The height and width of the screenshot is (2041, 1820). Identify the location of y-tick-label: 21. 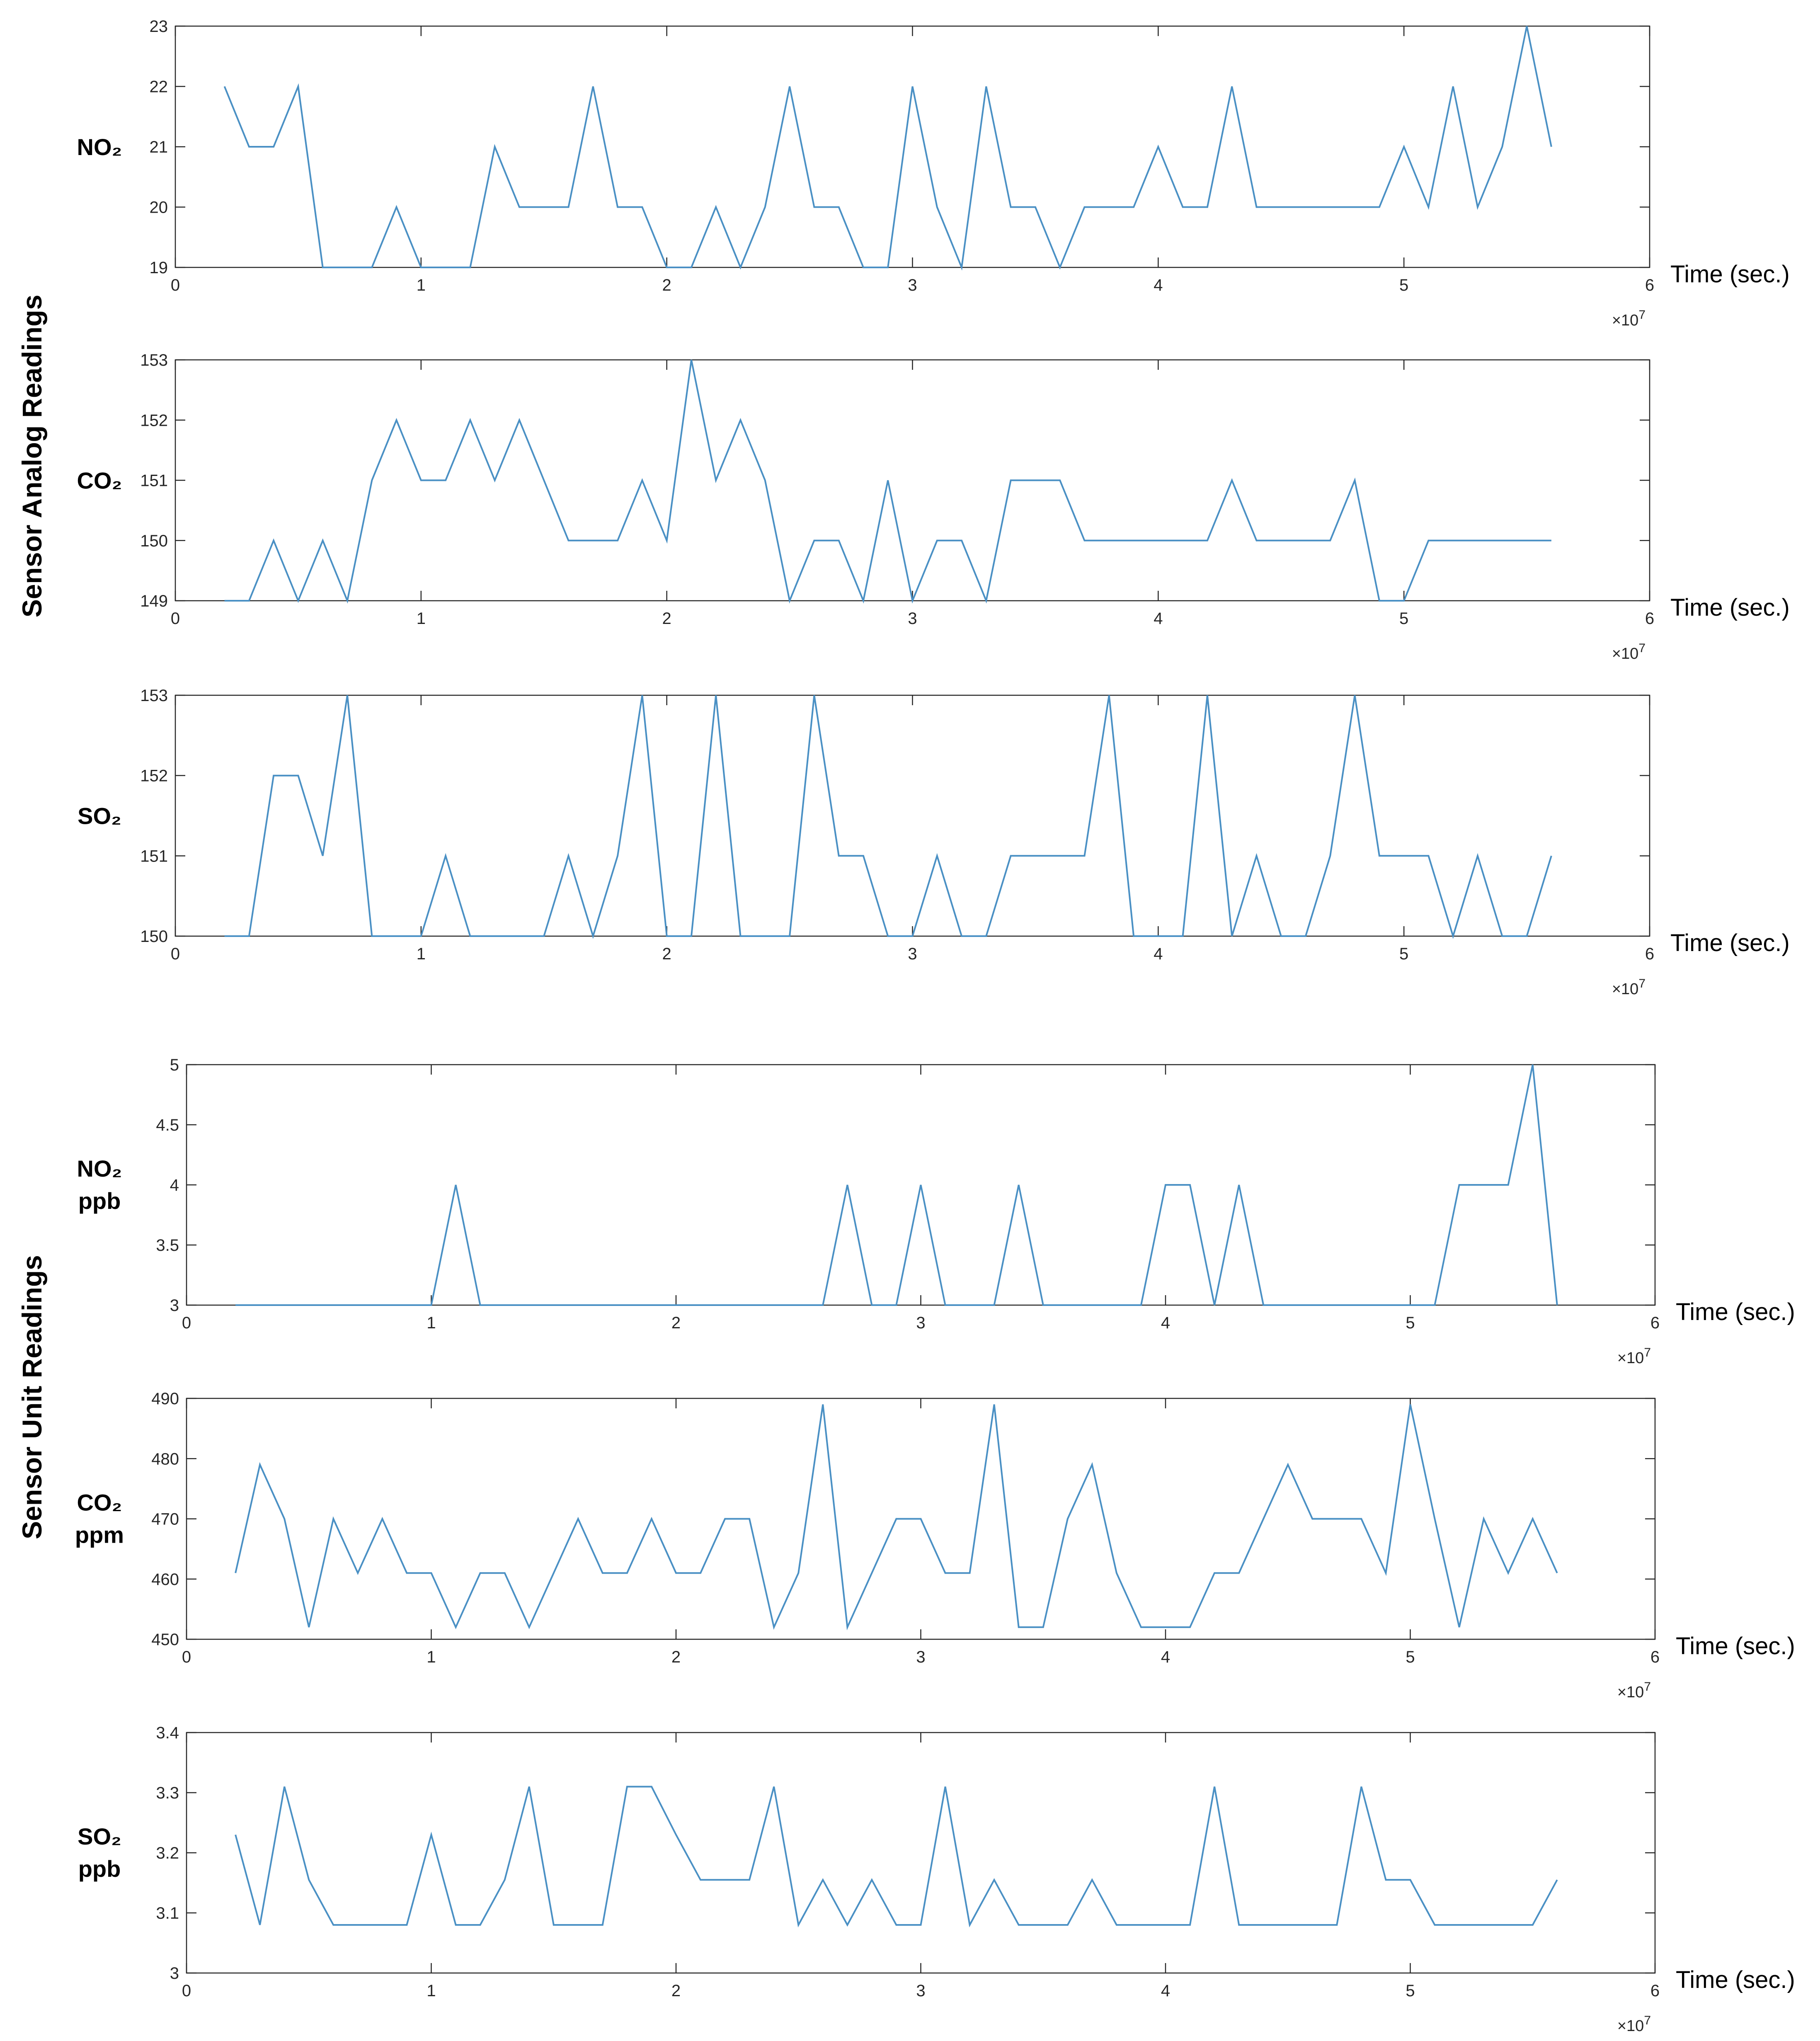
(159, 147).